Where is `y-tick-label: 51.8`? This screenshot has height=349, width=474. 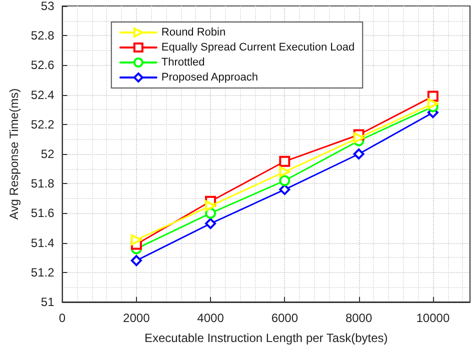 y-tick-label: 51.8 is located at coordinates (42, 183).